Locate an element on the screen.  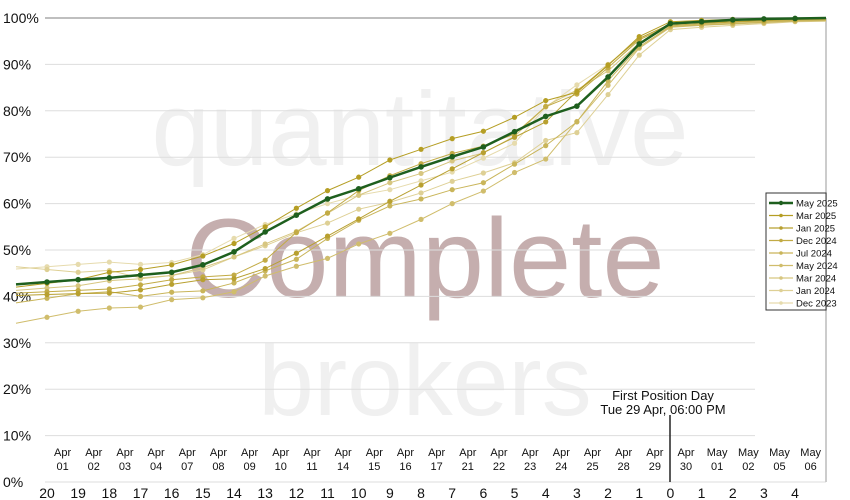
x-tick-label: 2 is located at coordinates (733, 492).